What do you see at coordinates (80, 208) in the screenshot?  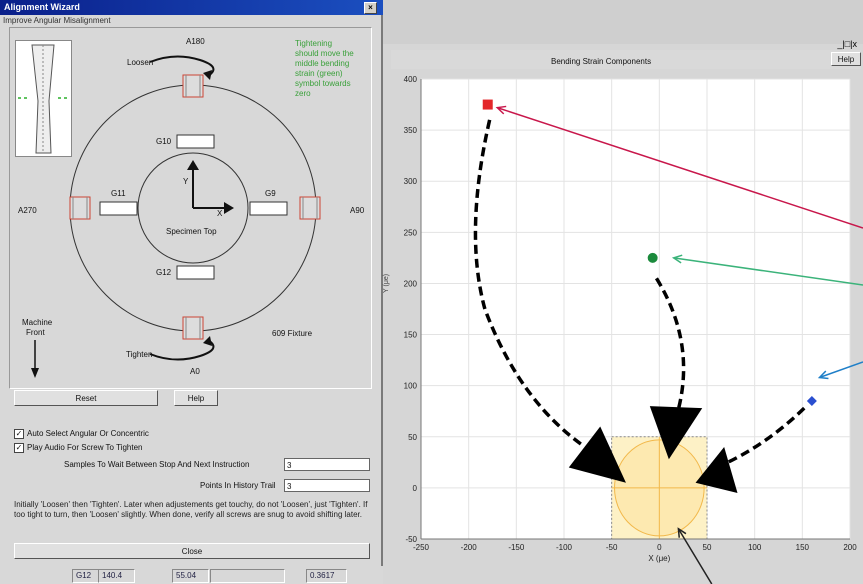 I see `screw-left` at bounding box center [80, 208].